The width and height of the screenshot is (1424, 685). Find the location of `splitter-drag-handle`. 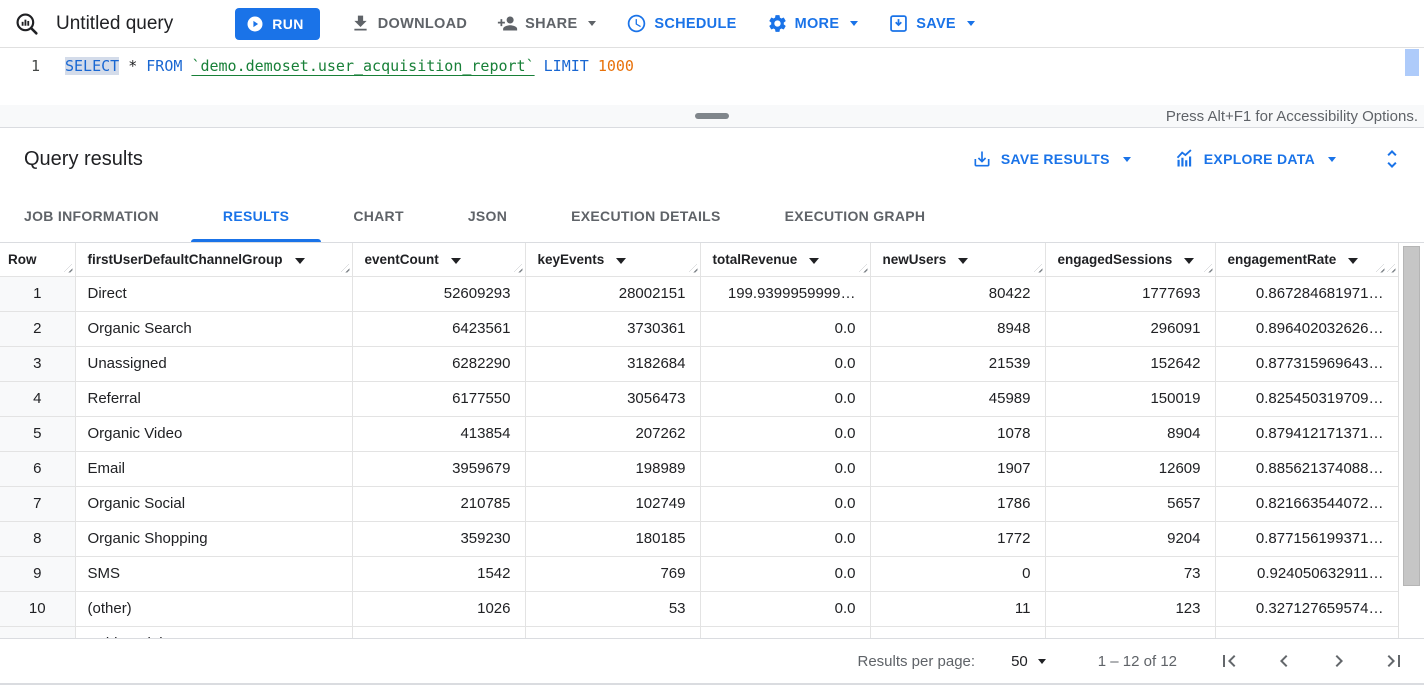

splitter-drag-handle is located at coordinates (712, 116).